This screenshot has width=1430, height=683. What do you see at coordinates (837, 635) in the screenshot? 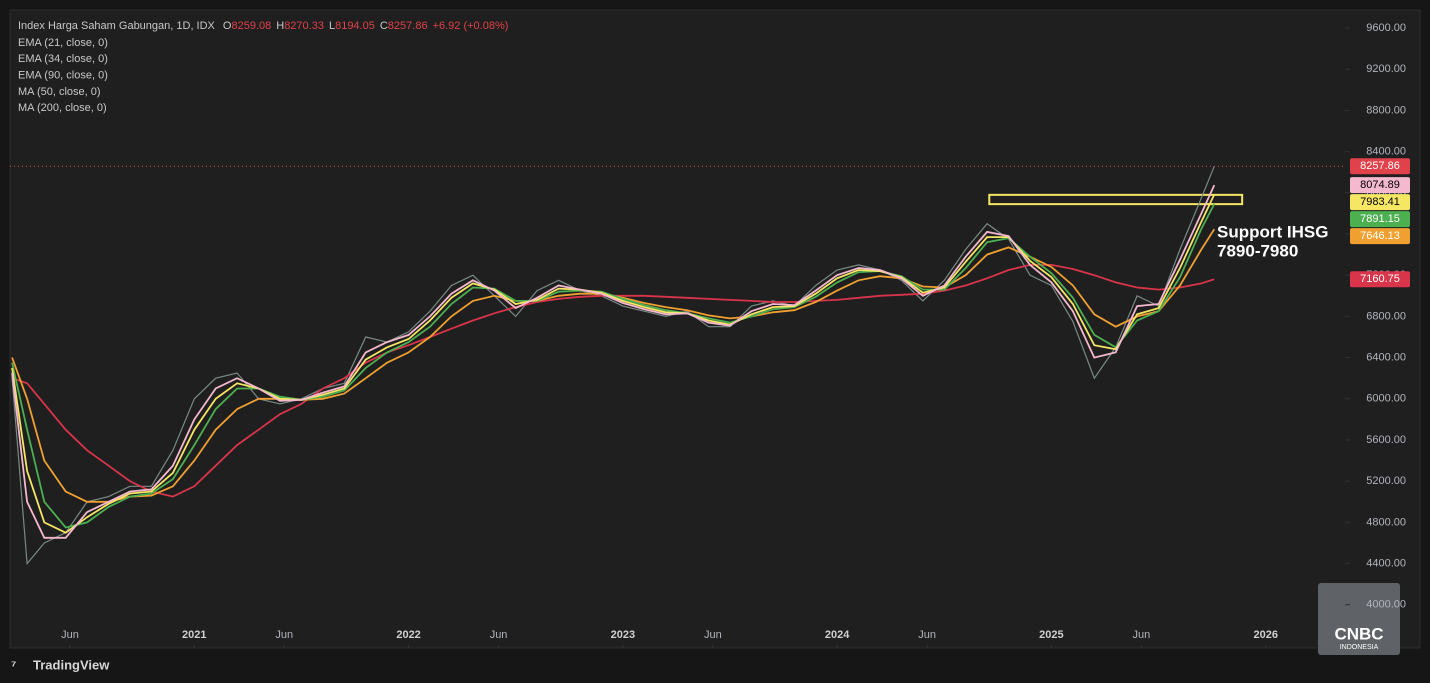
I see `x-tick-label: 2024` at bounding box center [837, 635].